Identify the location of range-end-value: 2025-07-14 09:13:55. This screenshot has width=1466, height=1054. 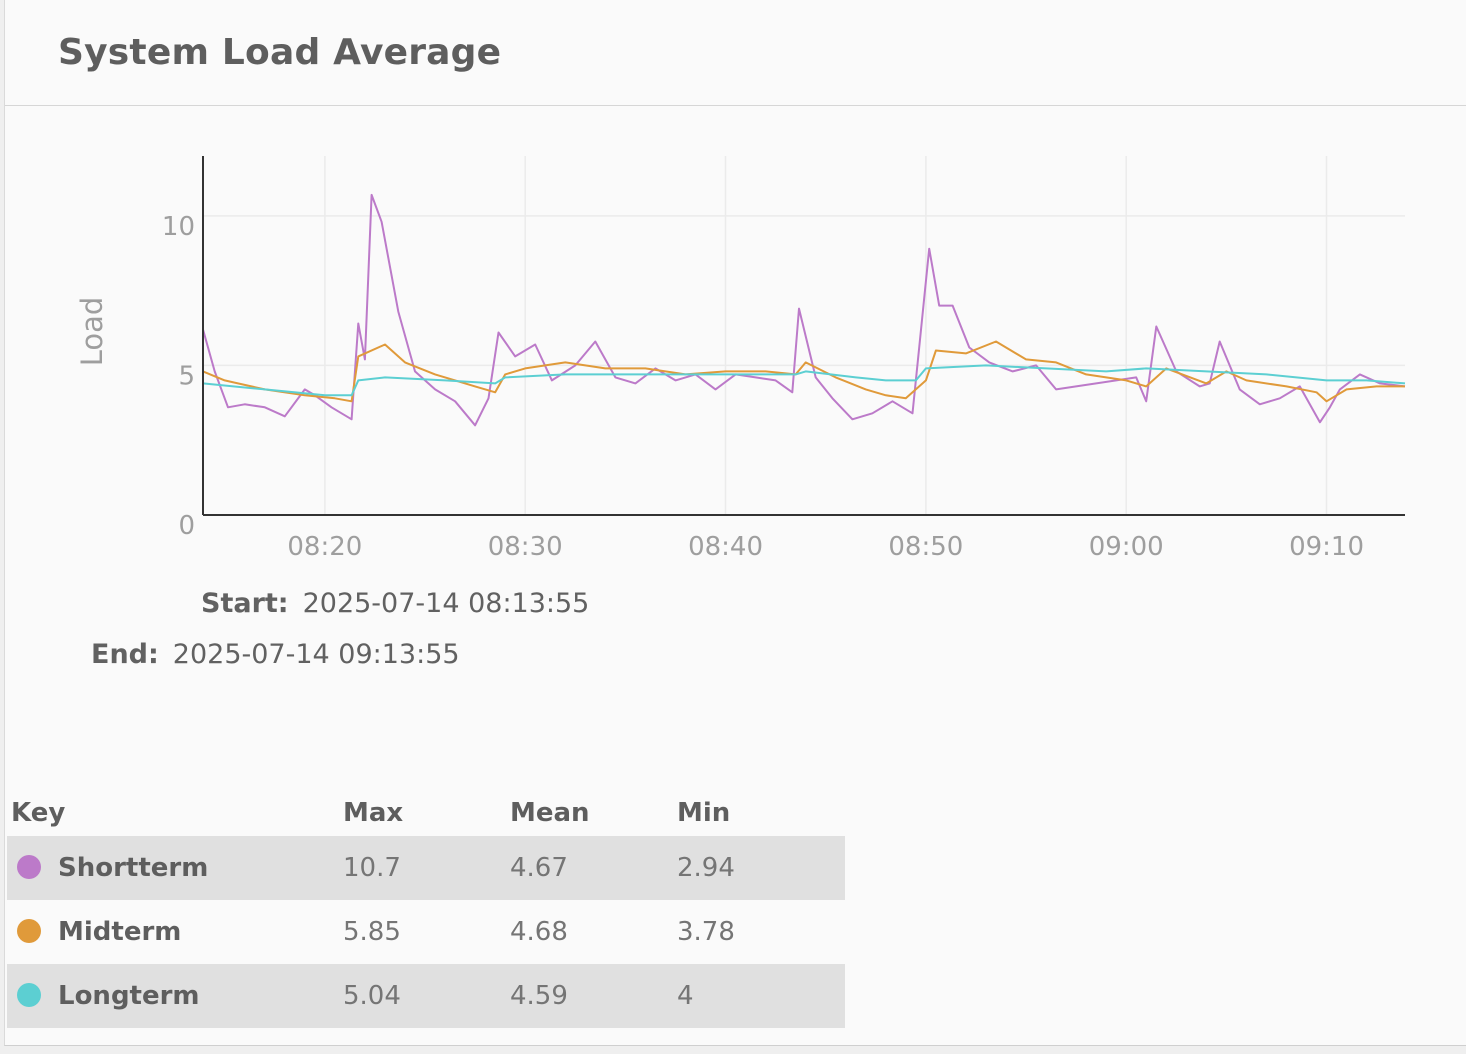
(316, 654).